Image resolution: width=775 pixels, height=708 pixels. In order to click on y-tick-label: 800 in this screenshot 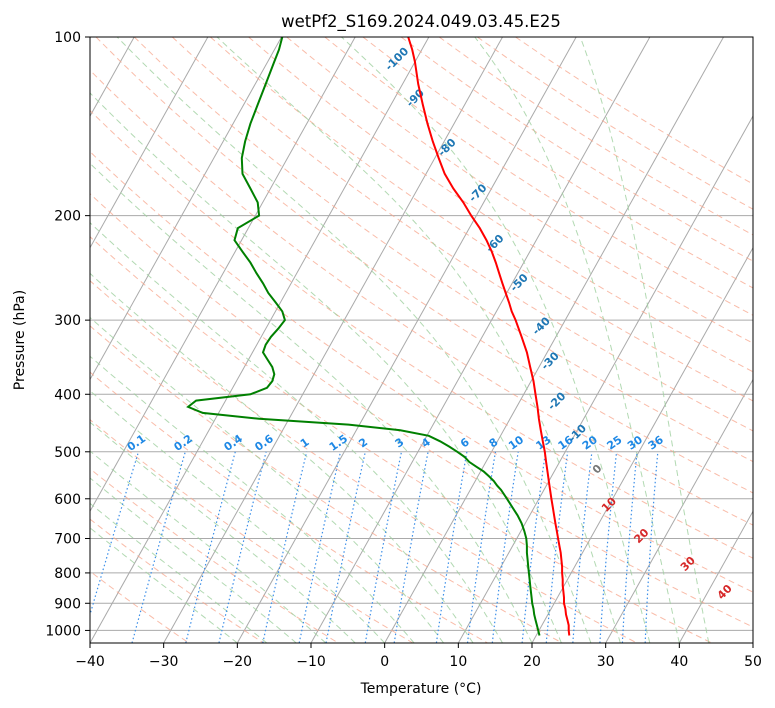, I will do `click(67, 574)`.